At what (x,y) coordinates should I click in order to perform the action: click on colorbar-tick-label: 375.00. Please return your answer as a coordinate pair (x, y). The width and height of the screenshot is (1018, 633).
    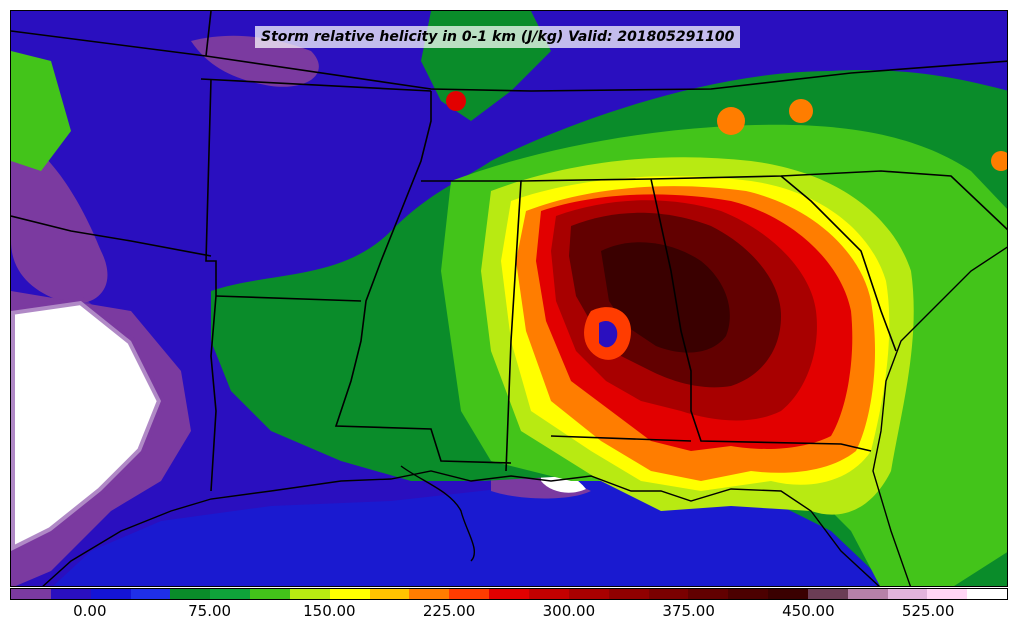
    Looking at the image, I should click on (688, 611).